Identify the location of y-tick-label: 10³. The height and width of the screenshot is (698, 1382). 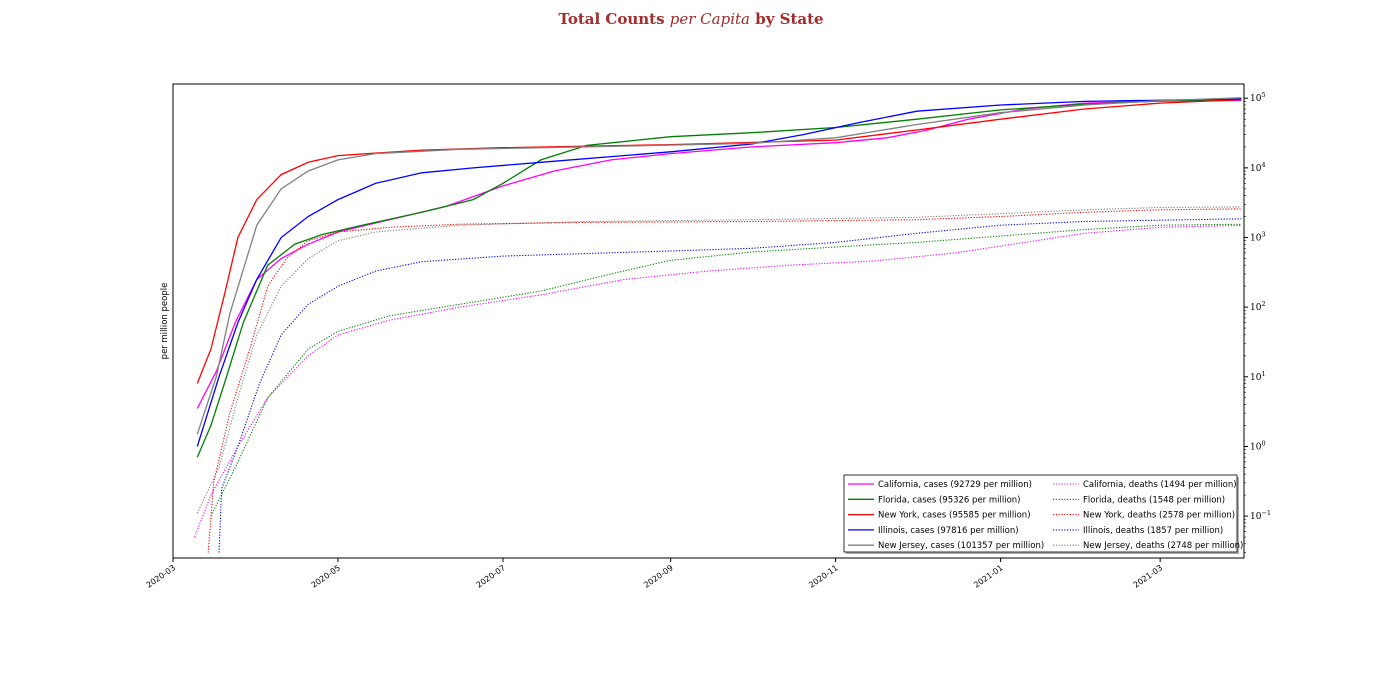
(1258, 237).